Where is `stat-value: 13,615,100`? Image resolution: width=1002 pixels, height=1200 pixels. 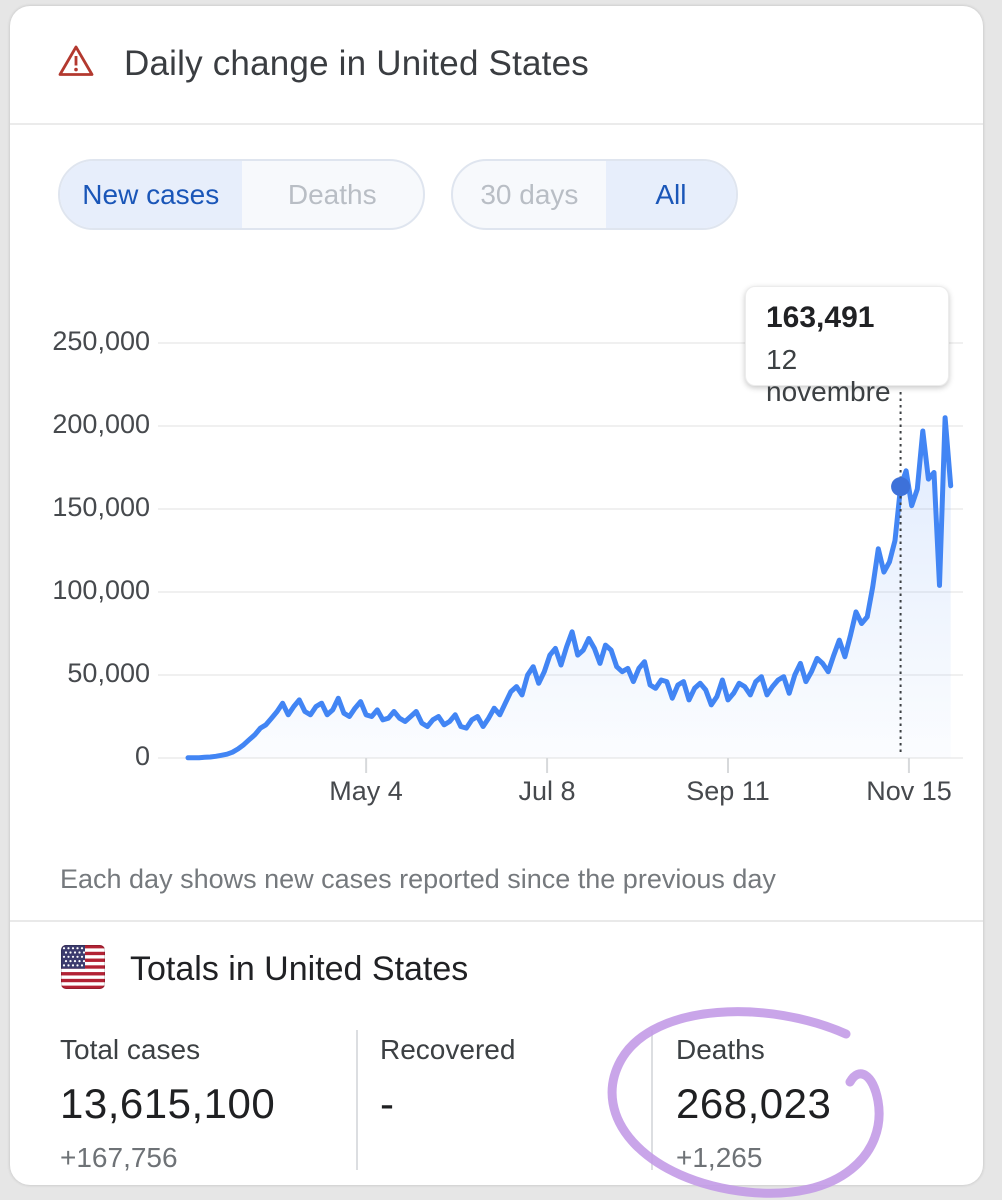
stat-value: 13,615,100 is located at coordinates (168, 1103).